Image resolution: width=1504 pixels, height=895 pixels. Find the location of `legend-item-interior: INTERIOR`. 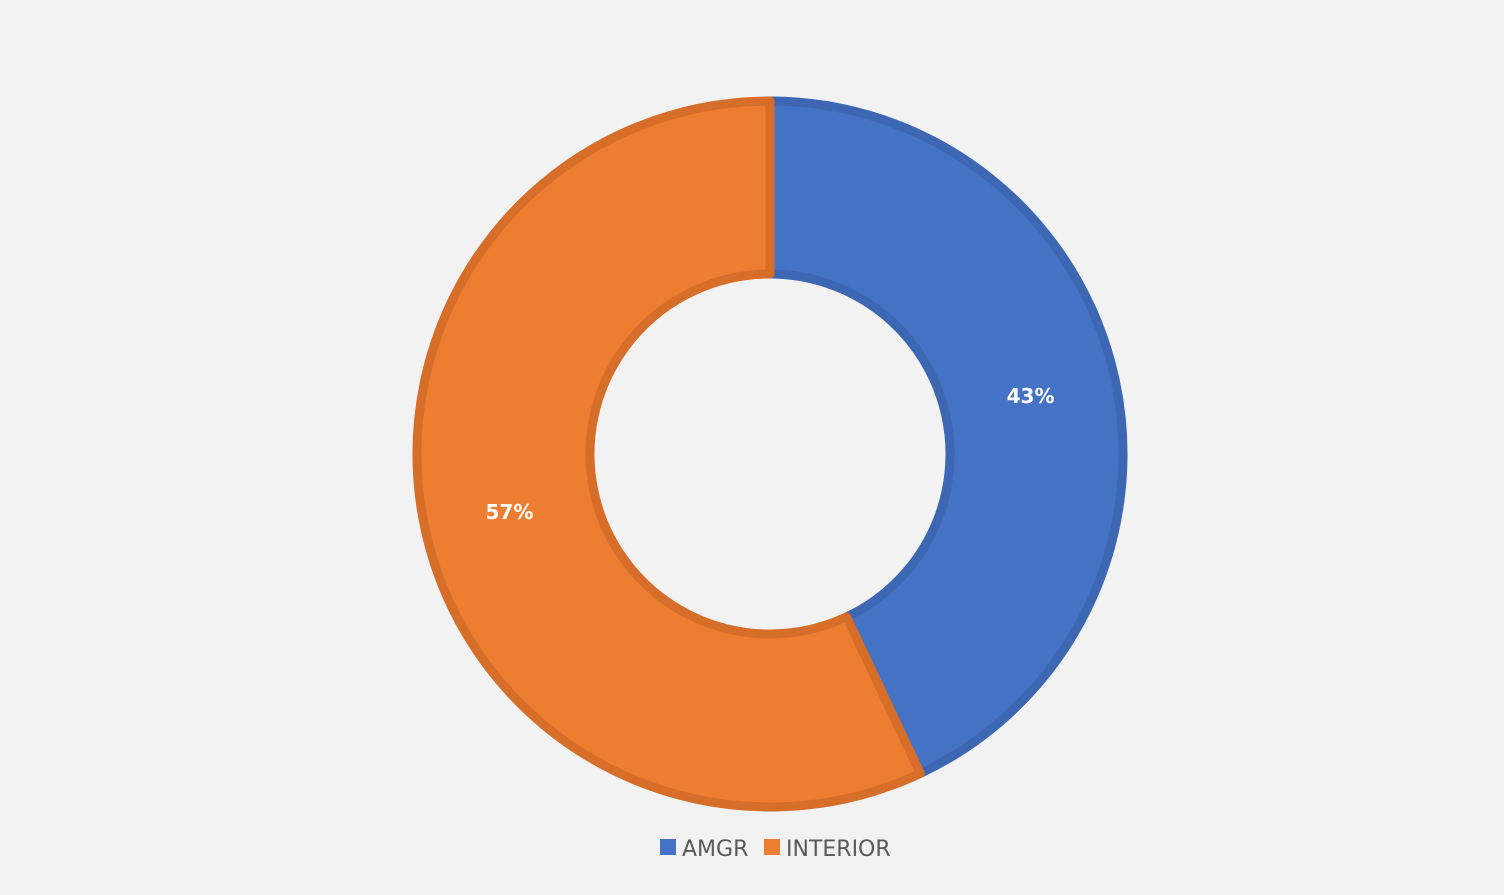

legend-item-interior: INTERIOR is located at coordinates (827, 849).